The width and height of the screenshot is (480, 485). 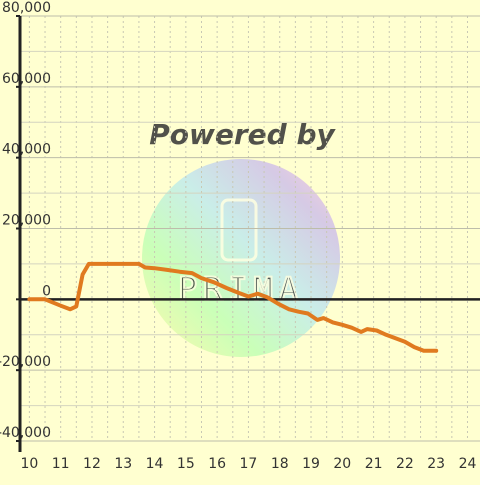 What do you see at coordinates (29, 464) in the screenshot?
I see `x-tick-label: 10` at bounding box center [29, 464].